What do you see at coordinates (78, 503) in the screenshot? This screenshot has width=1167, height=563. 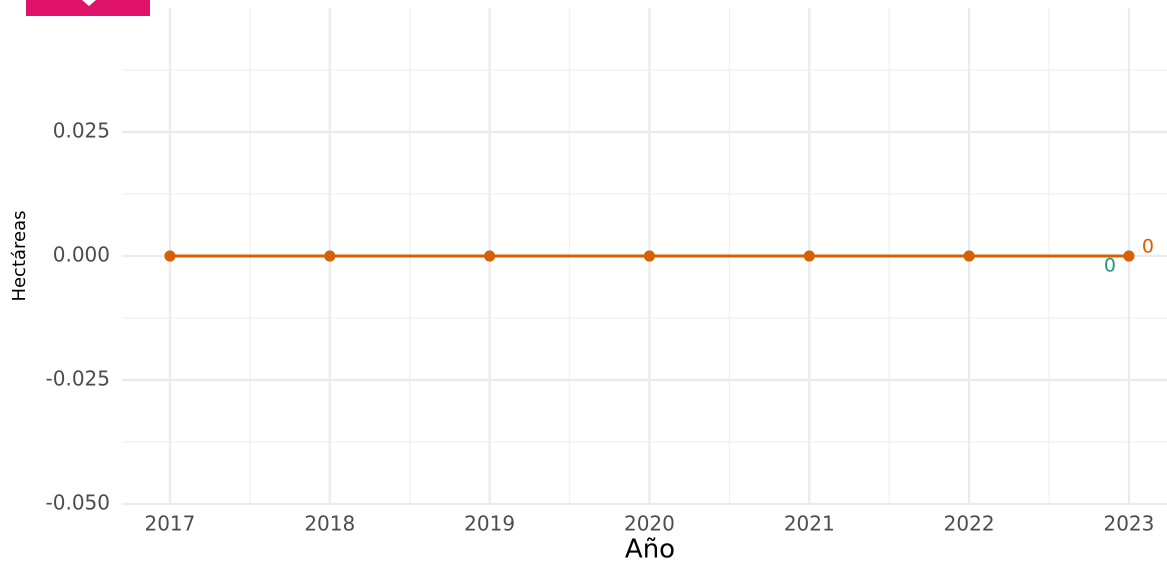 I see `y-tick-label: -0.050` at bounding box center [78, 503].